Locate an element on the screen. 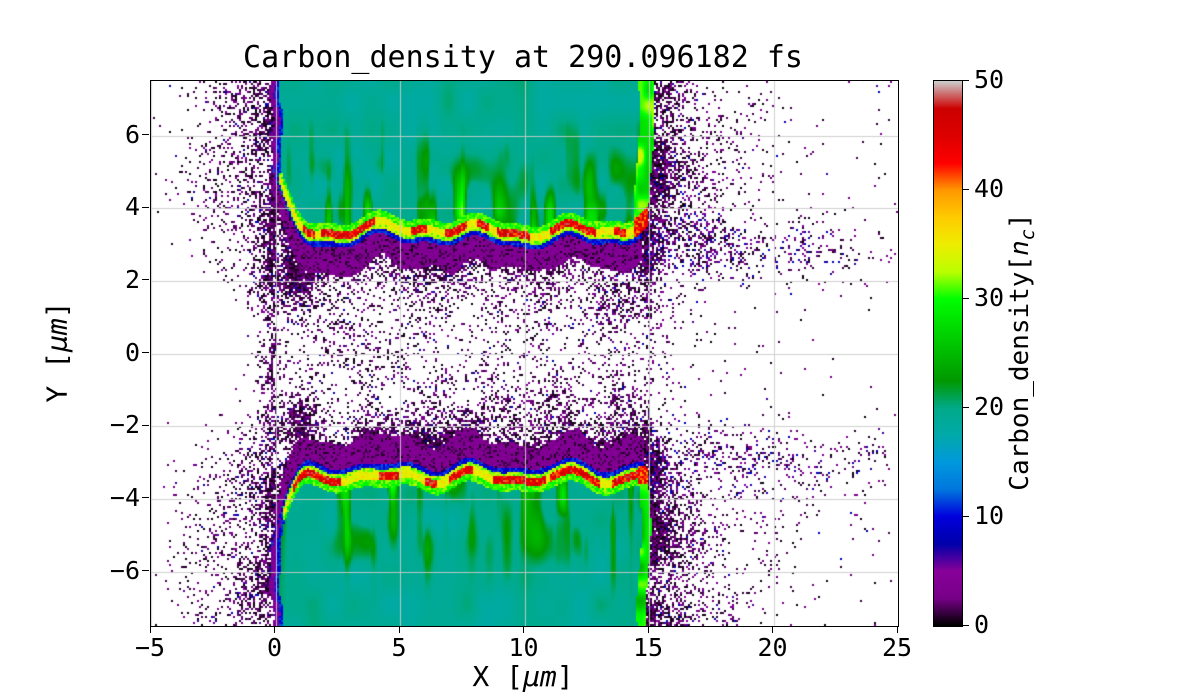  y-tick-label: −2 is located at coordinates (124, 425).